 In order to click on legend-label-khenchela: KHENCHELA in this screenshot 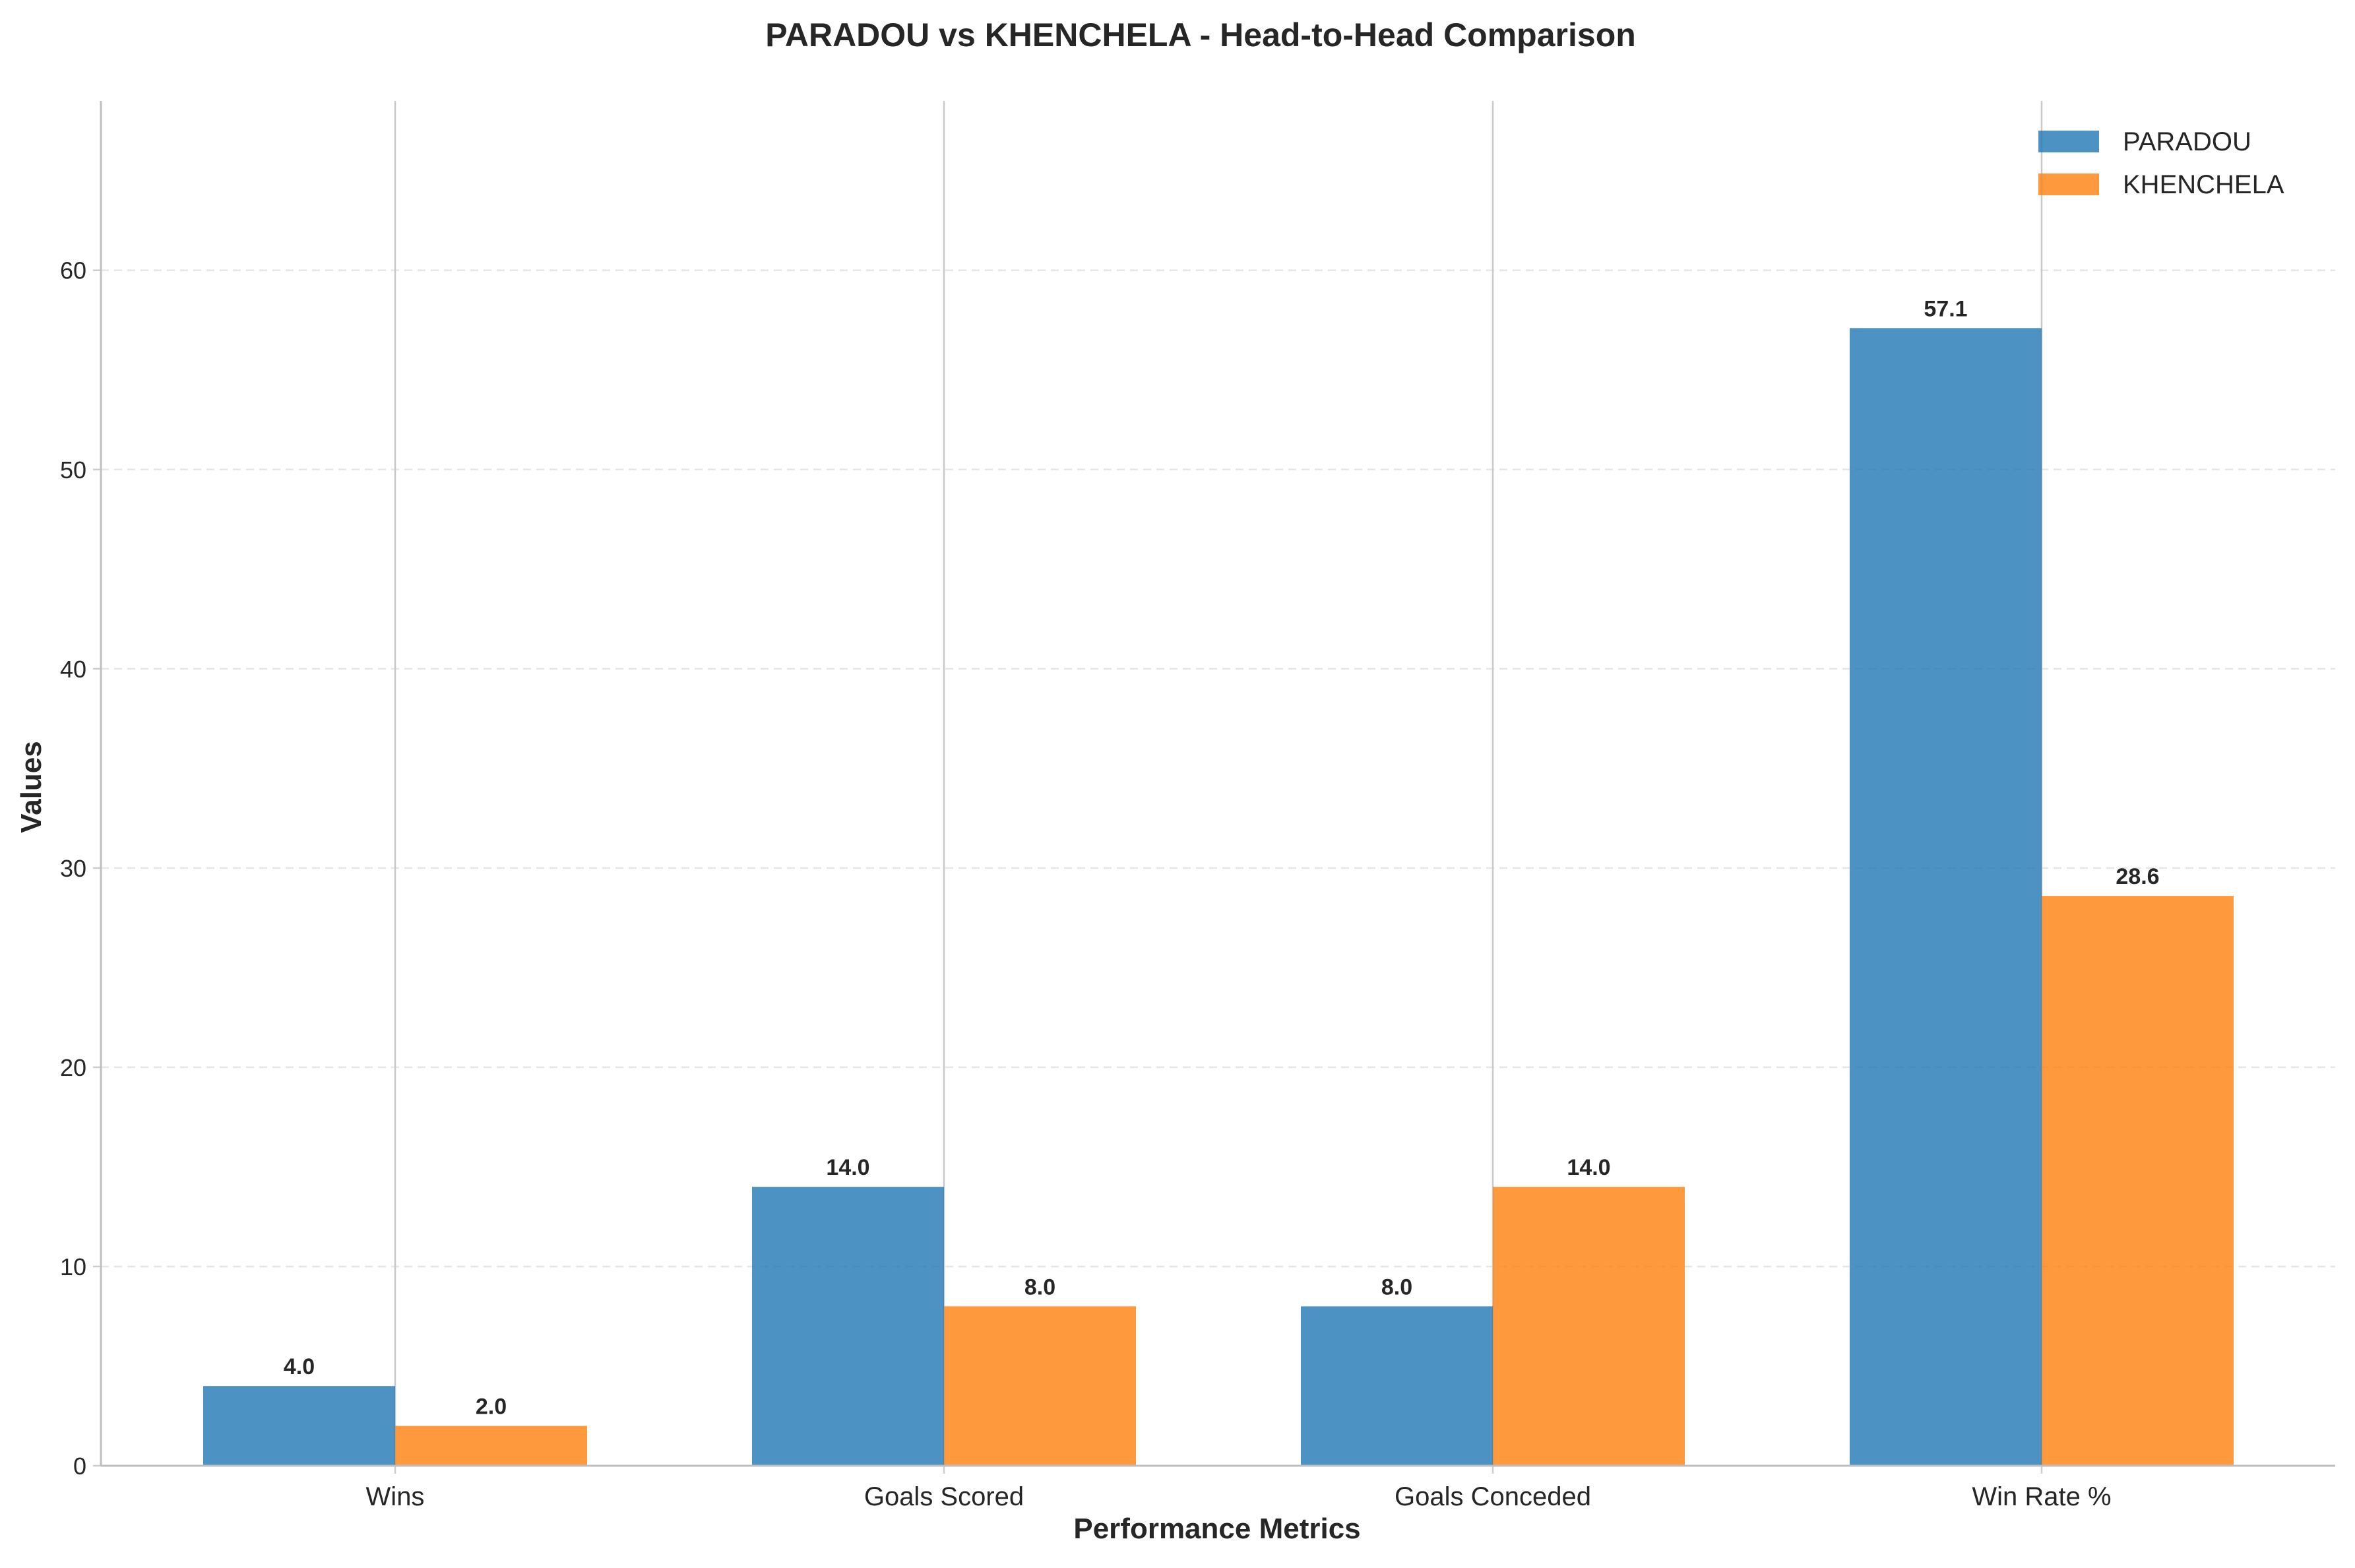, I will do `click(2203, 184)`.